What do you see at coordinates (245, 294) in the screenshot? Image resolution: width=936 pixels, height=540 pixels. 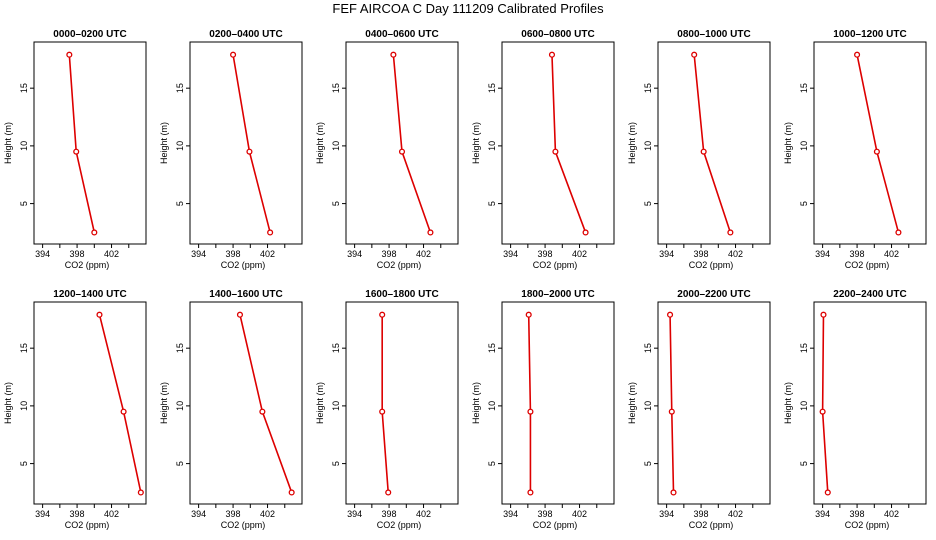 I see `panel-title: 1400–1600 UTC` at bounding box center [245, 294].